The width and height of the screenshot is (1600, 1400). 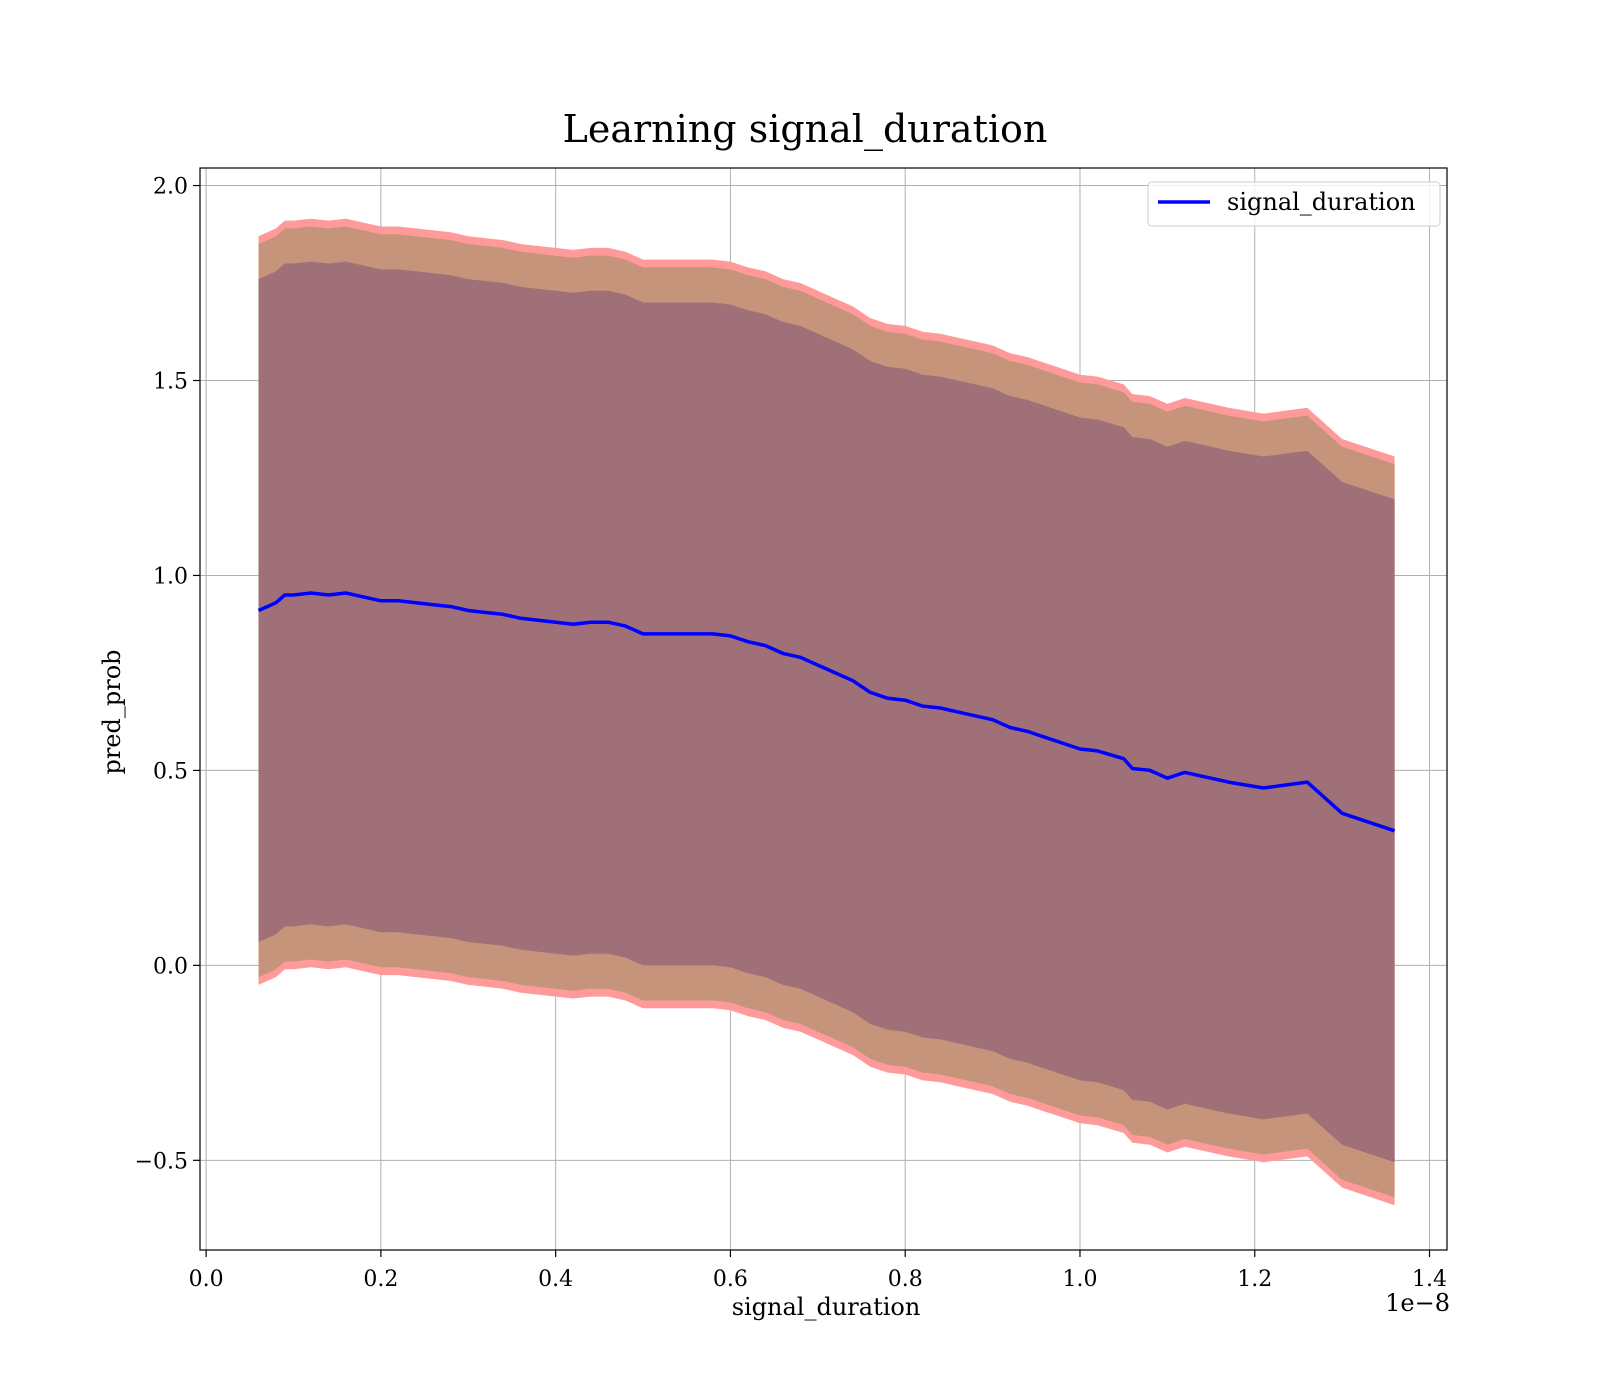 What do you see at coordinates (1254, 1279) in the screenshot?
I see `x-tick-label: 1.2` at bounding box center [1254, 1279].